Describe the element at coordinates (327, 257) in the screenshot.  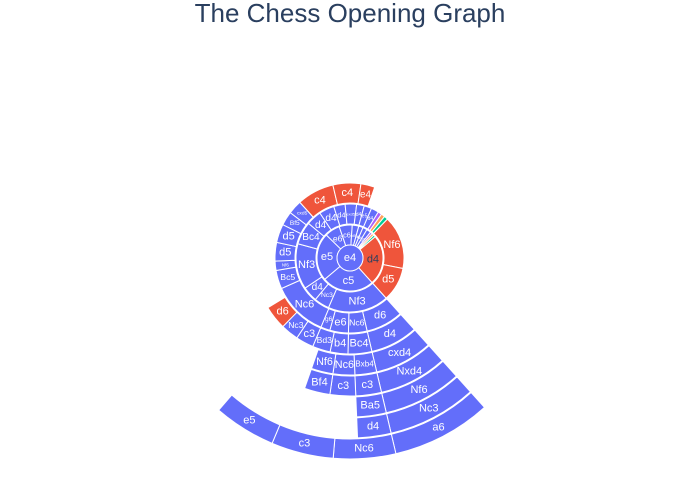
I see `wedge-label-ring1-2: e5` at that location.